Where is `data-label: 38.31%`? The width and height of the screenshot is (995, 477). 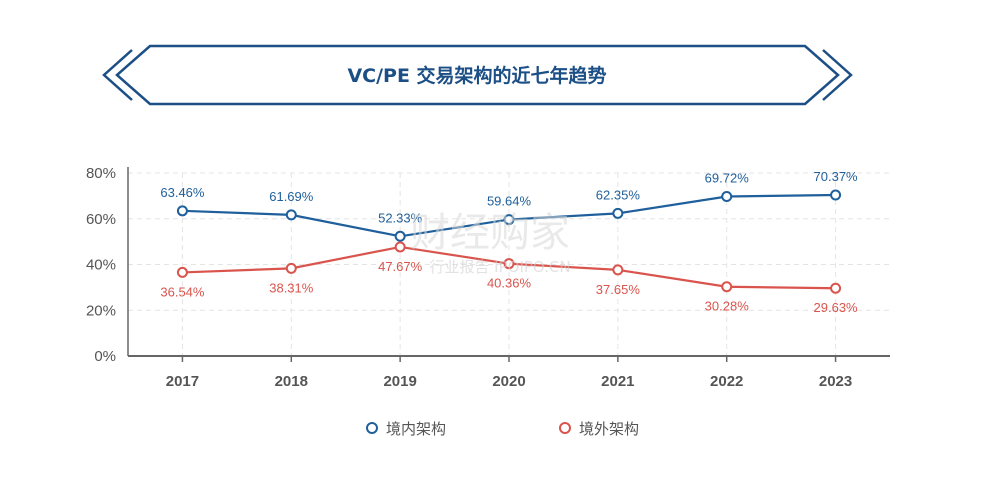
data-label: 38.31% is located at coordinates (291, 287).